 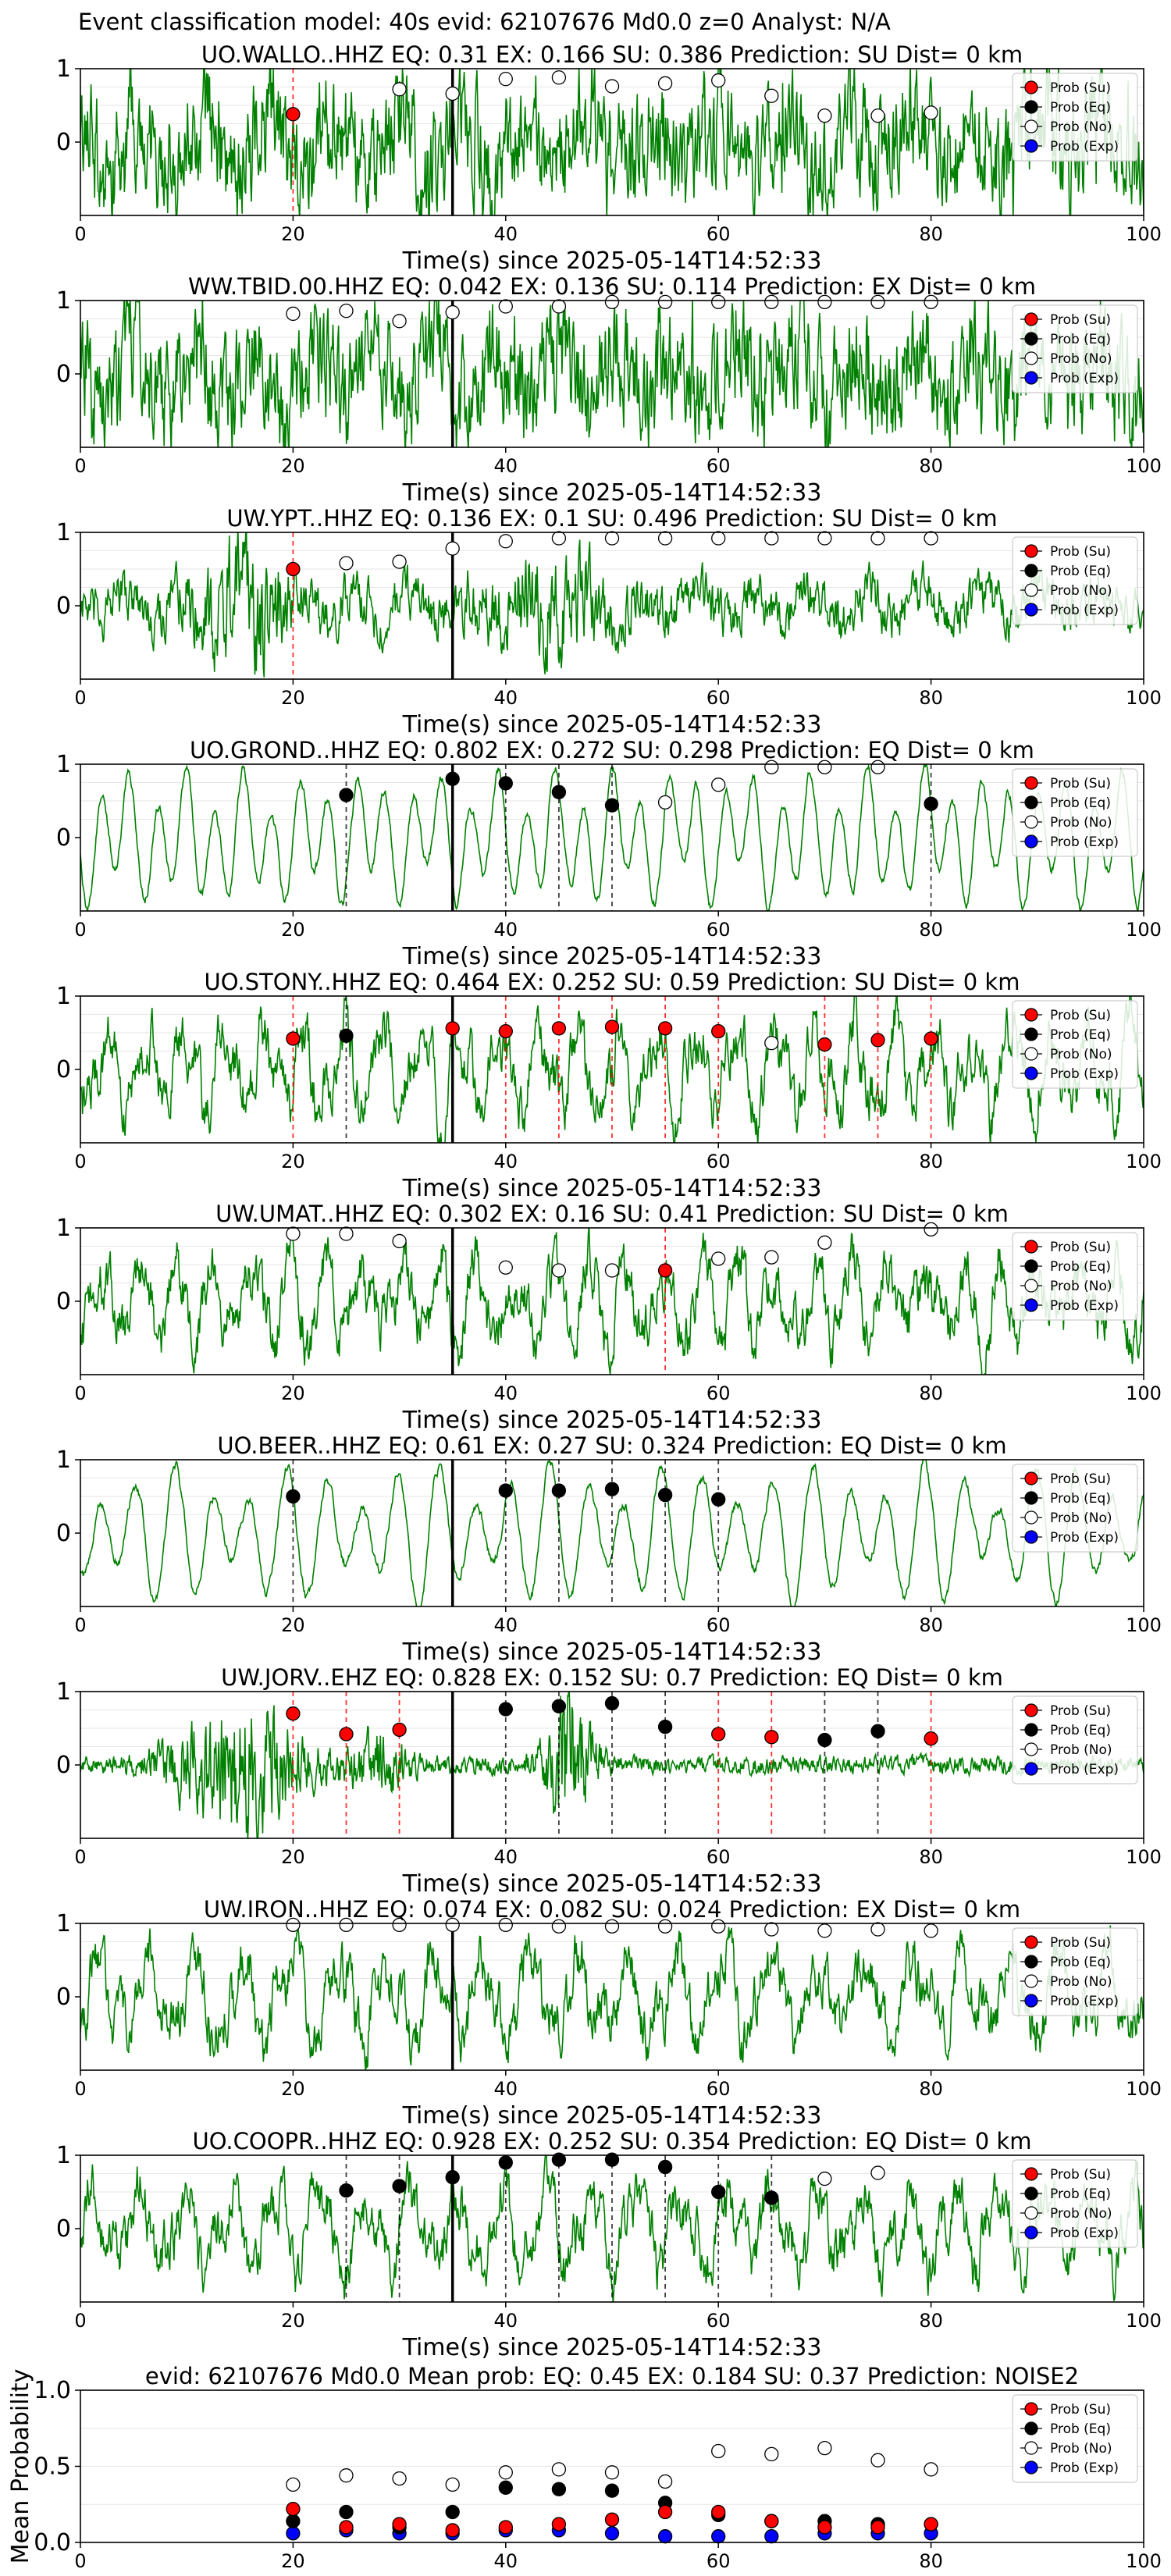 What do you see at coordinates (64, 2229) in the screenshot?
I see `chart-10-ytick-label-1: 0` at bounding box center [64, 2229].